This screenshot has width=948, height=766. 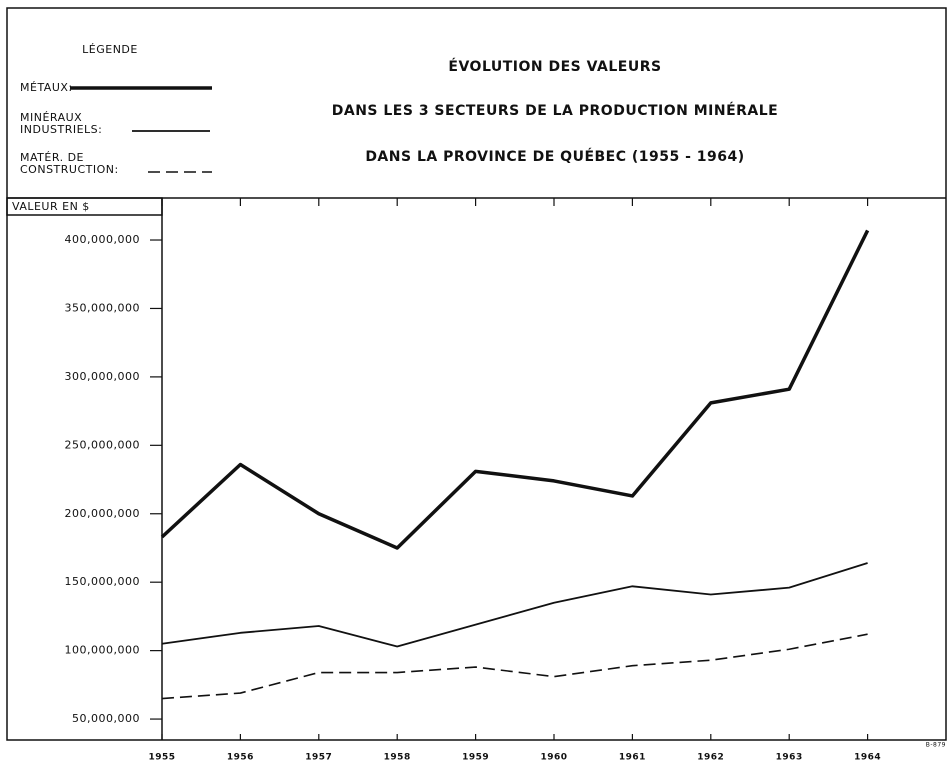 What do you see at coordinates (51, 206) in the screenshot?
I see `y-axis-label: VALEUR EN $` at bounding box center [51, 206].